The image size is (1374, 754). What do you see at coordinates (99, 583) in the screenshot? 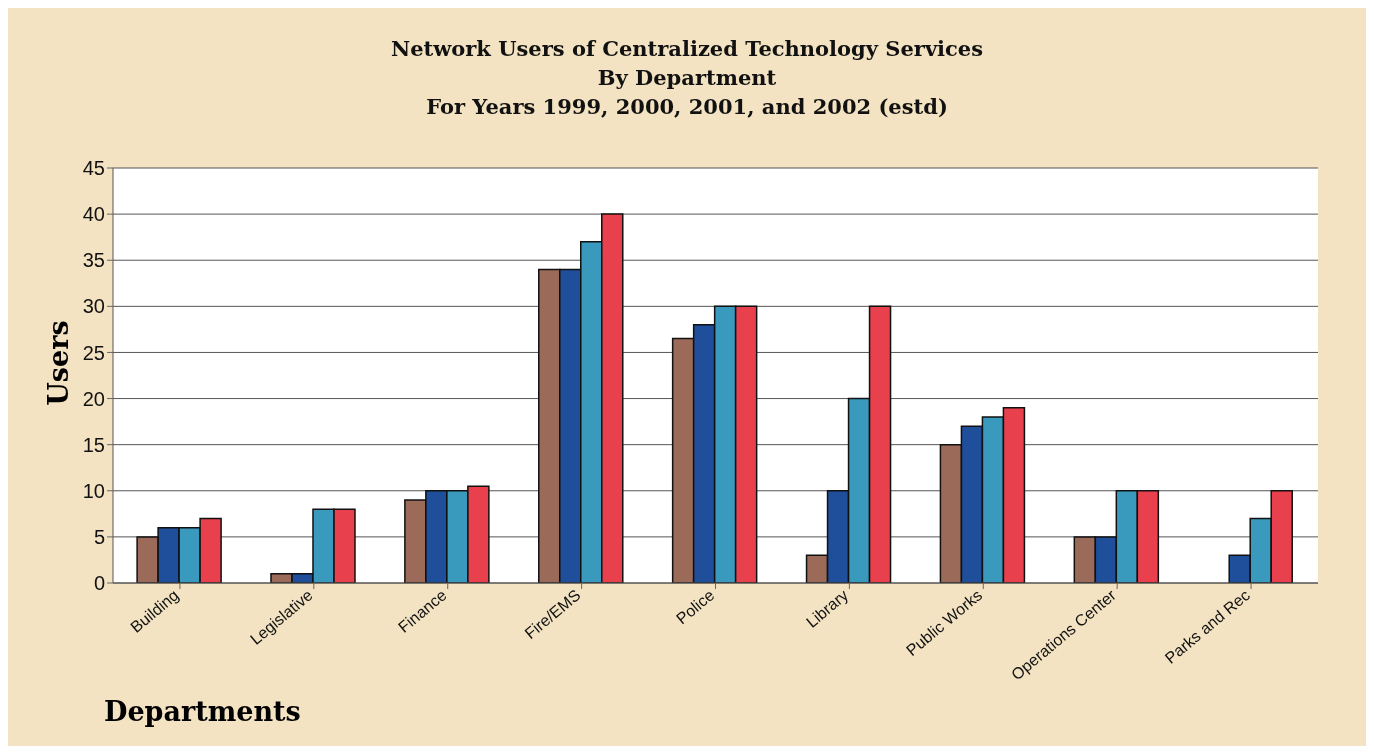
I see `y-tick-label: 0` at bounding box center [99, 583].